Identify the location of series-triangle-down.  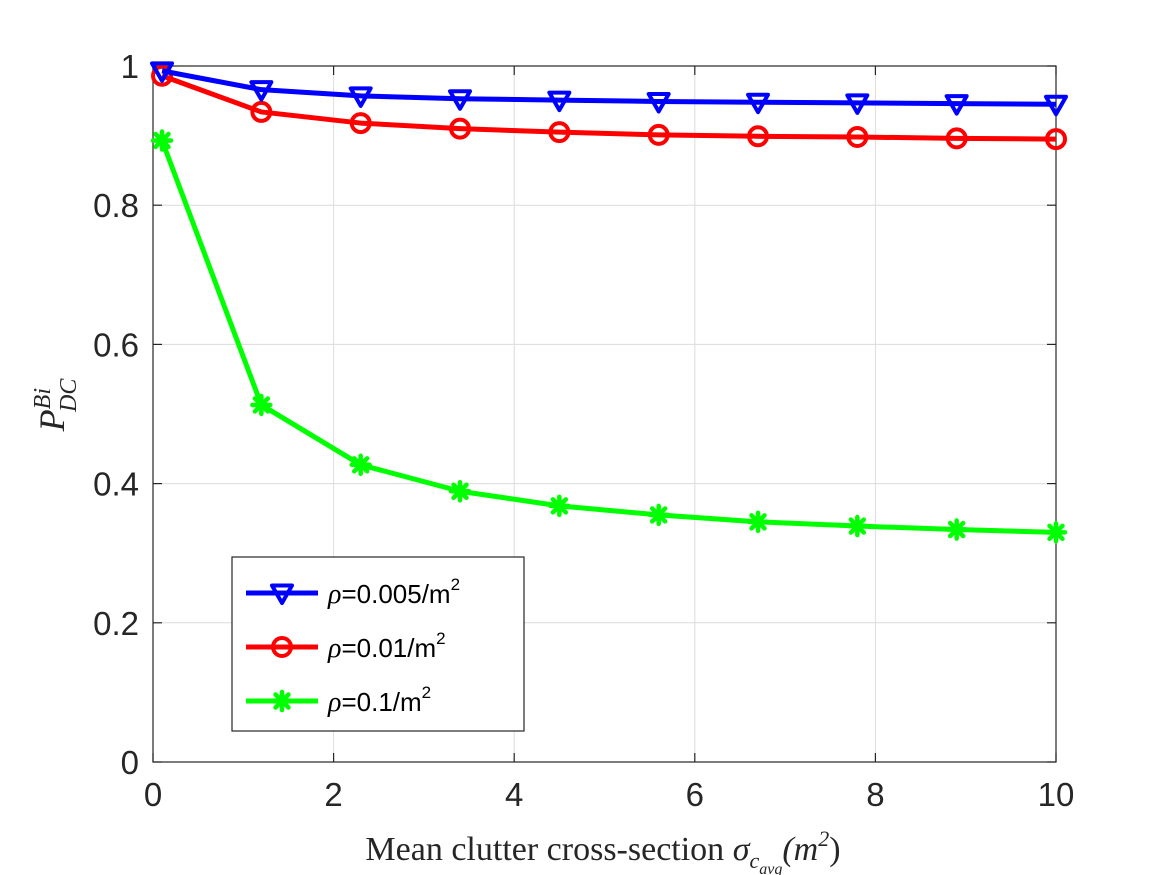
(609, 89).